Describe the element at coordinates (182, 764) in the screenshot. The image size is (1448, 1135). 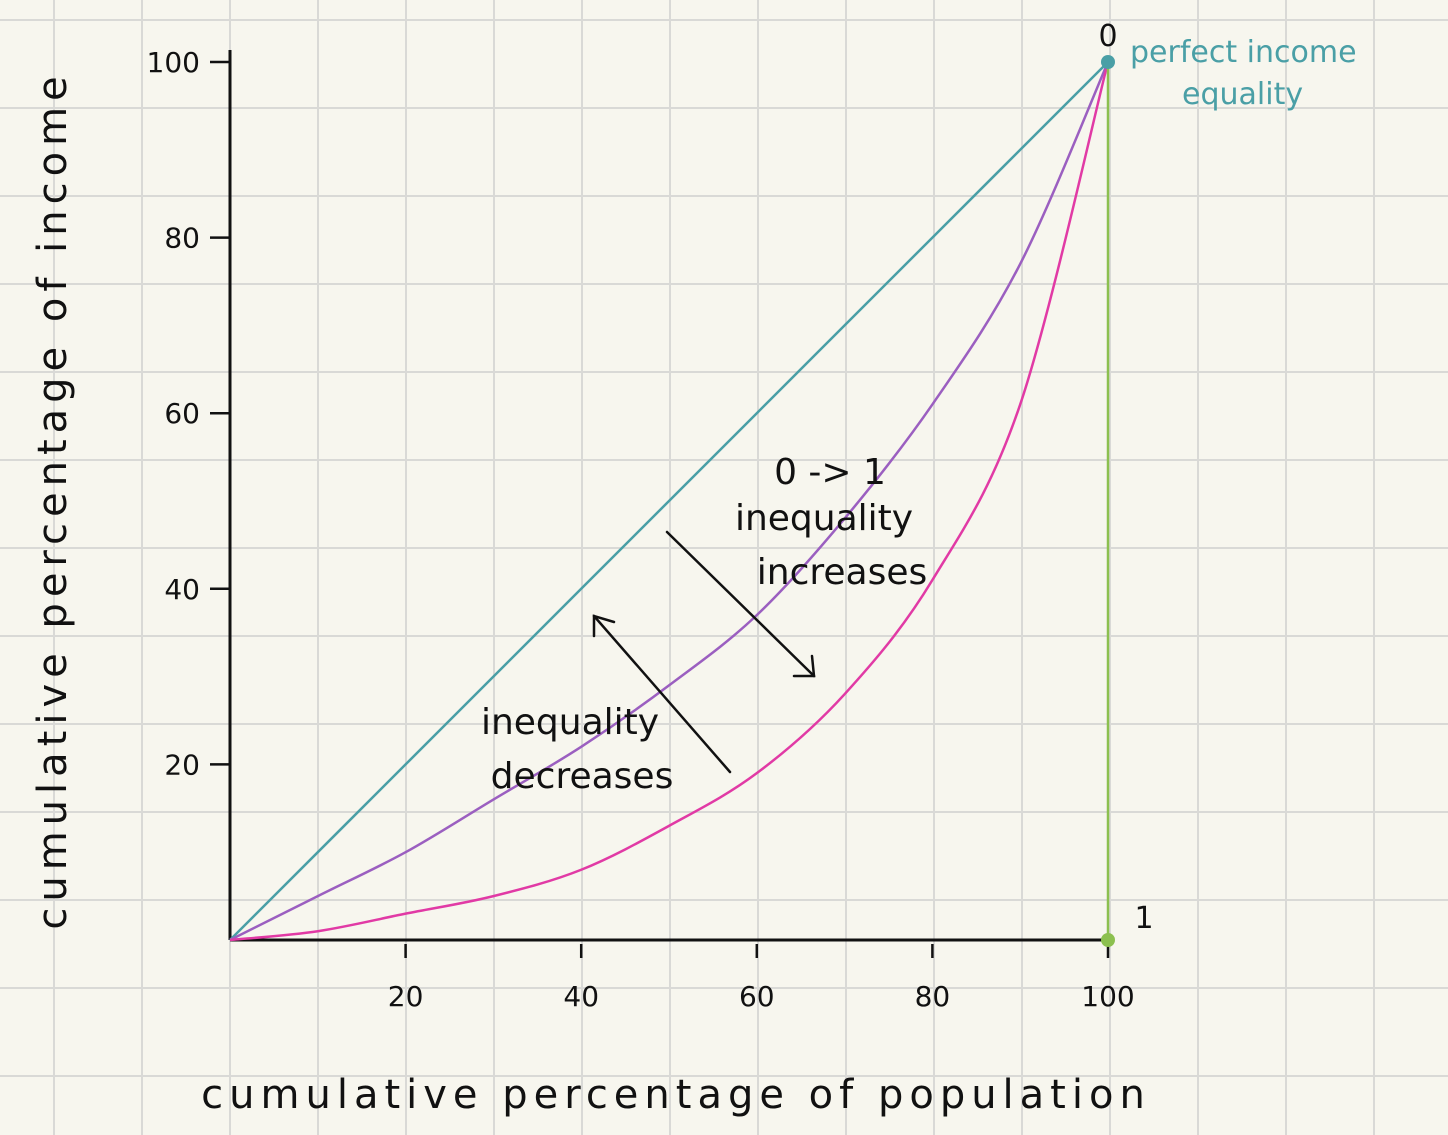
I see `y-tick-label: 20` at that location.